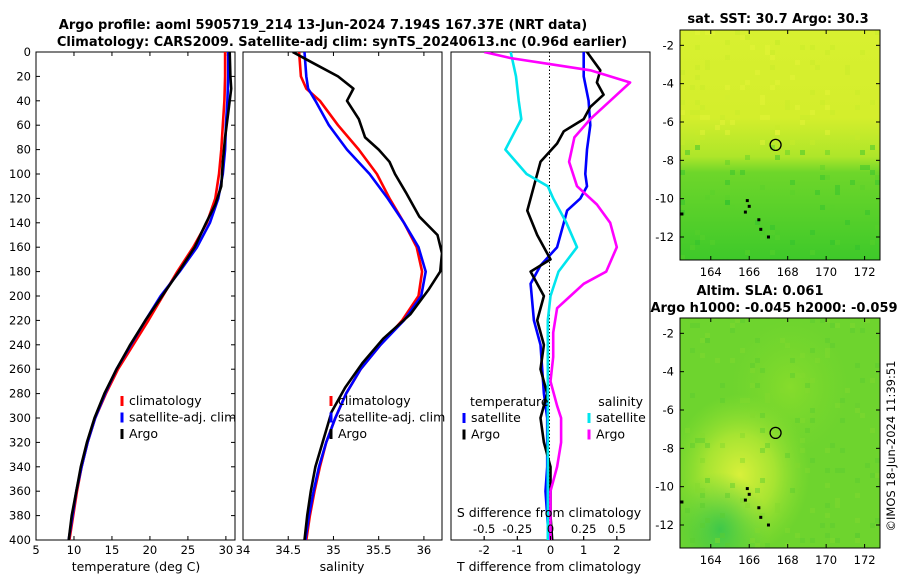  Describe the element at coordinates (826, 272) in the screenshot. I see `map-x-tick-label: 170` at that location.